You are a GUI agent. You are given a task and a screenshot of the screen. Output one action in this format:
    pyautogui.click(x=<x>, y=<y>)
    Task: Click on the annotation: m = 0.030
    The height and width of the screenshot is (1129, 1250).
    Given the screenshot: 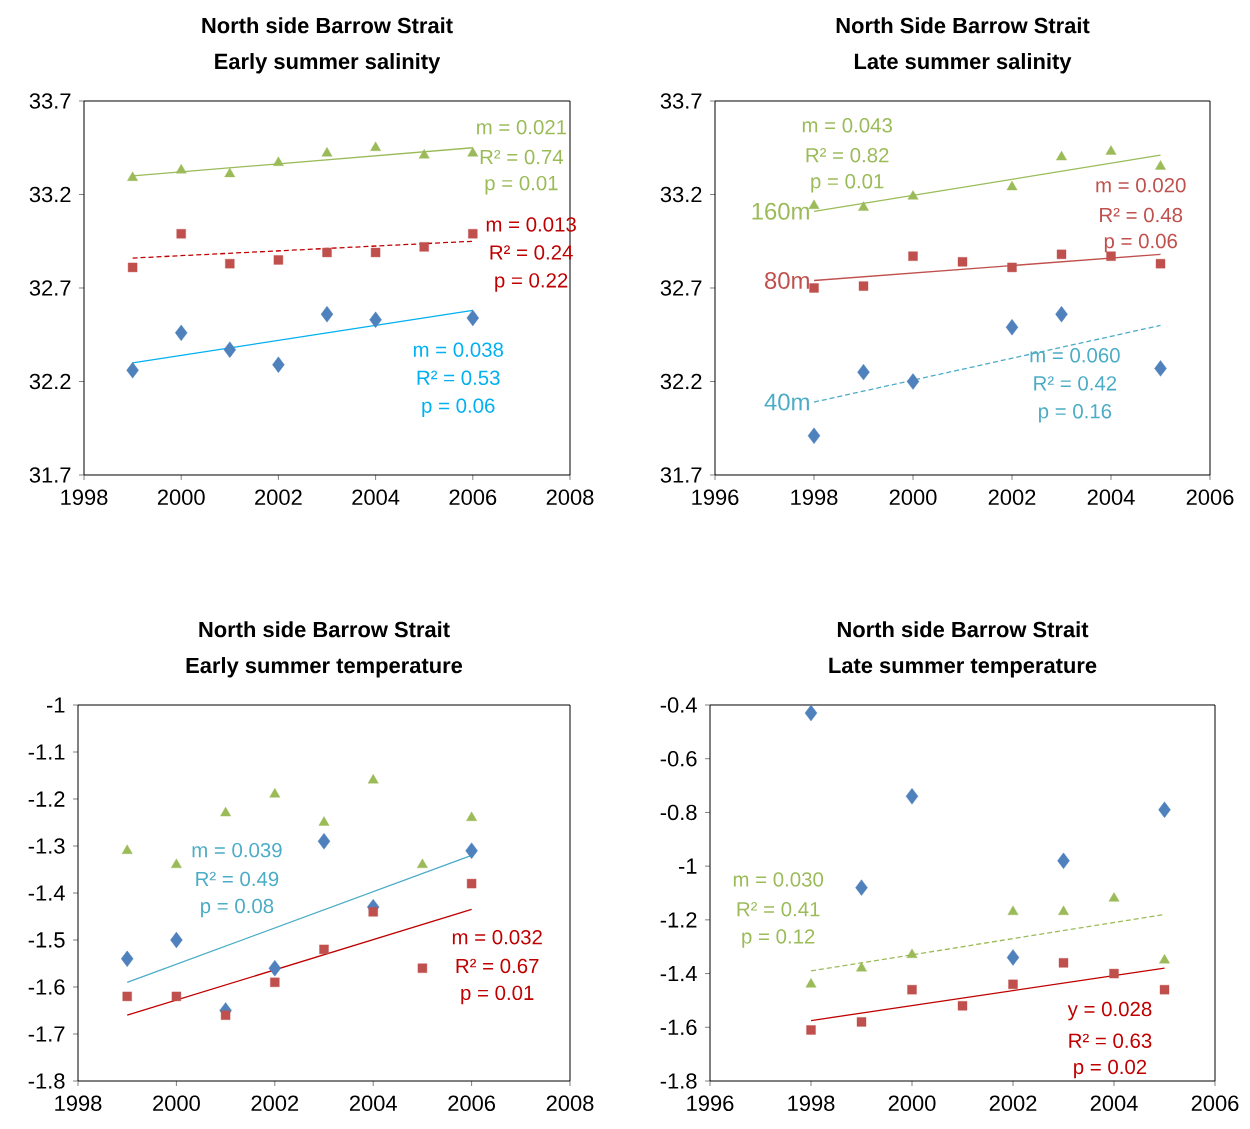 What is the action you would take?
    pyautogui.click(x=778, y=879)
    